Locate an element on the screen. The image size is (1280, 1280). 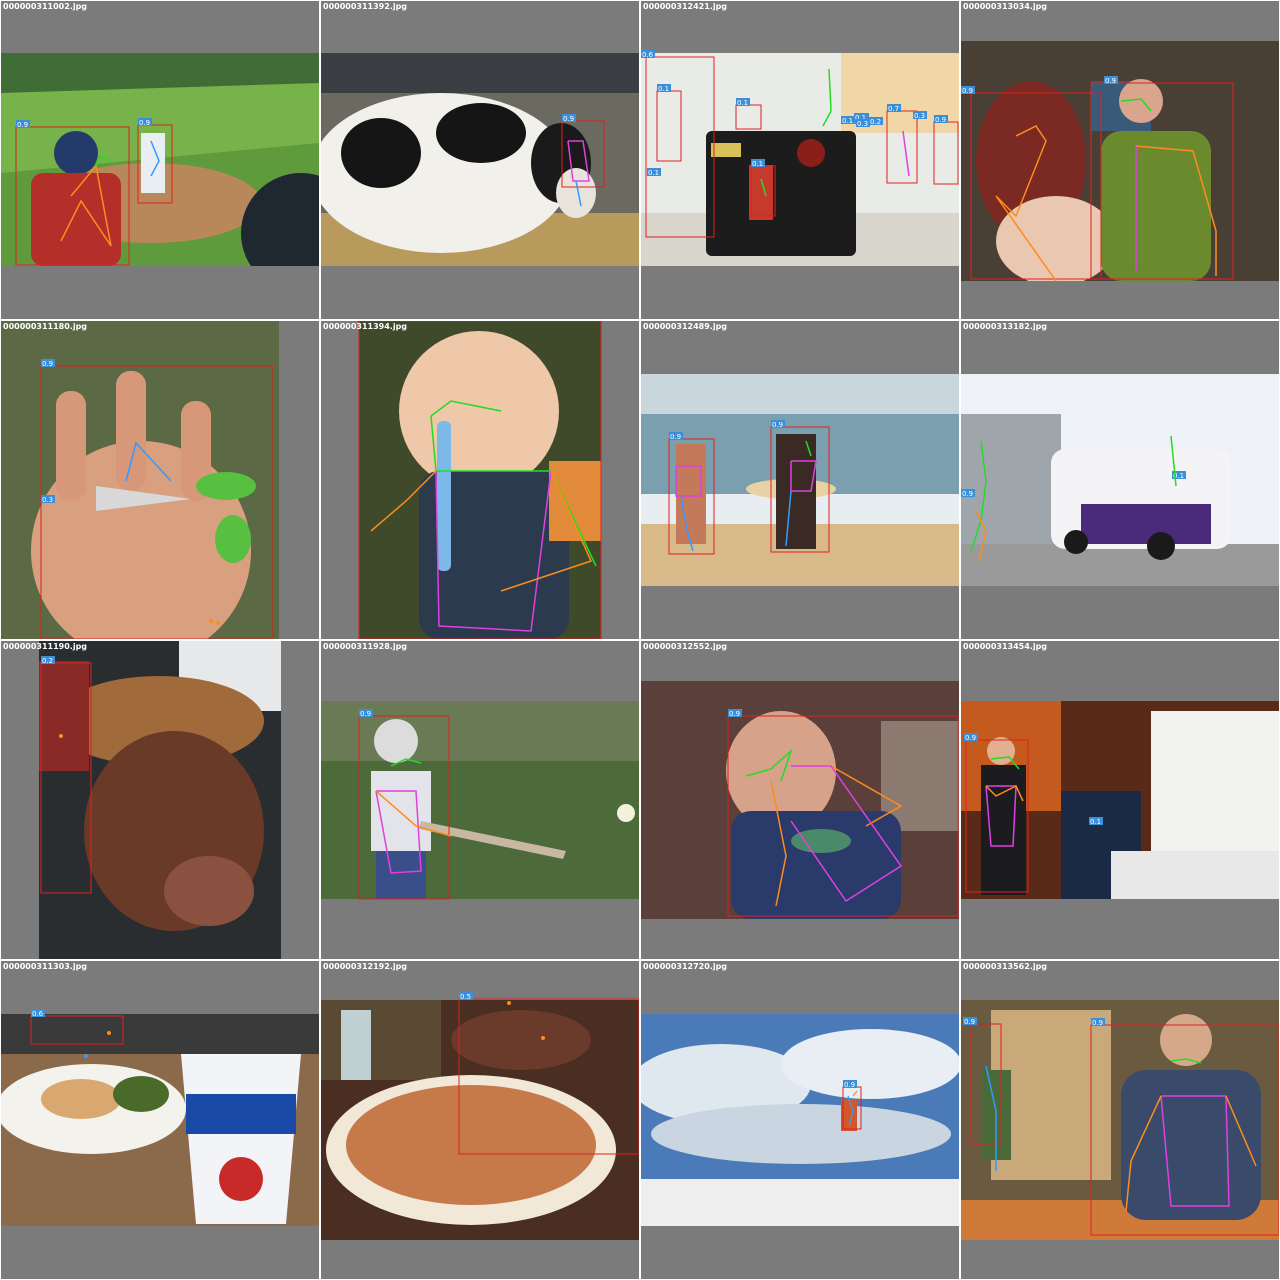
detection-overlay: 0.6 is located at coordinates (77, 1033).